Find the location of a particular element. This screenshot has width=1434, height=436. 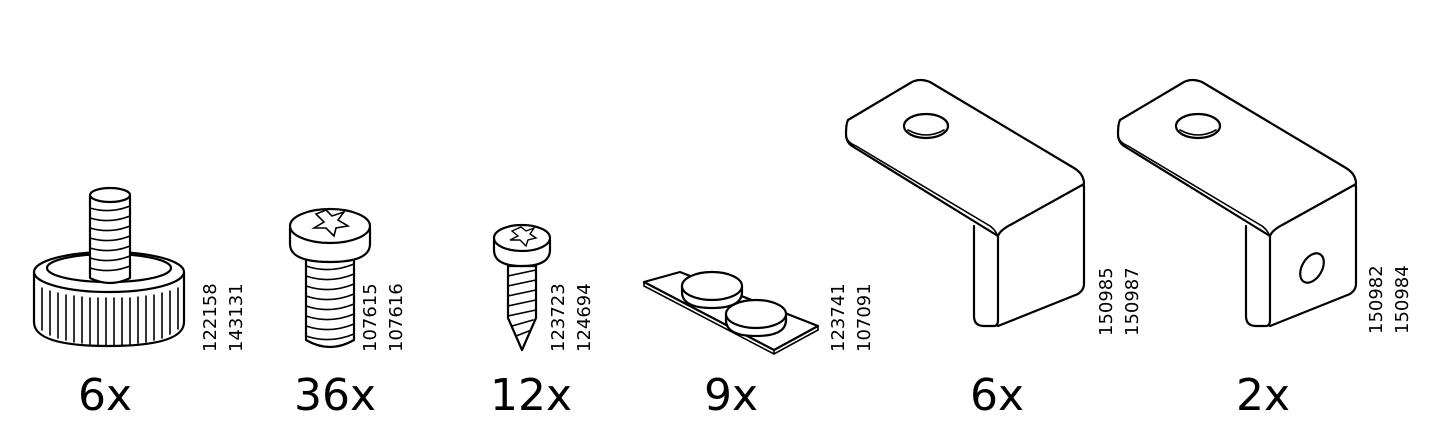

part-codes: 150982 150984 is located at coordinates (1389, 294).